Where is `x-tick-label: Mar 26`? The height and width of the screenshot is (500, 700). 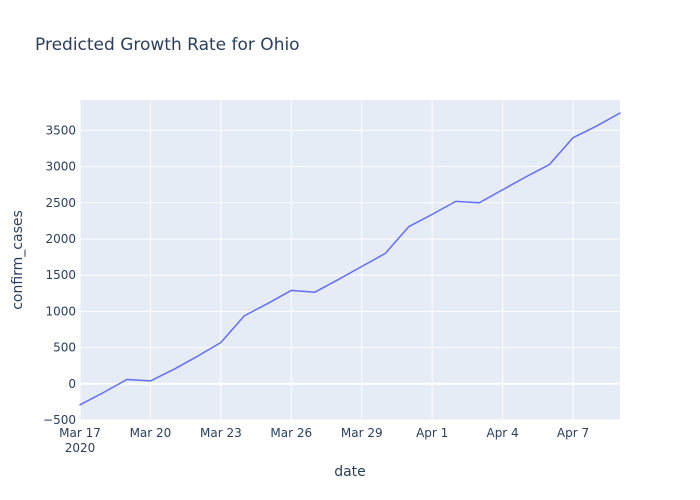
x-tick-label: Mar 26 is located at coordinates (291, 433).